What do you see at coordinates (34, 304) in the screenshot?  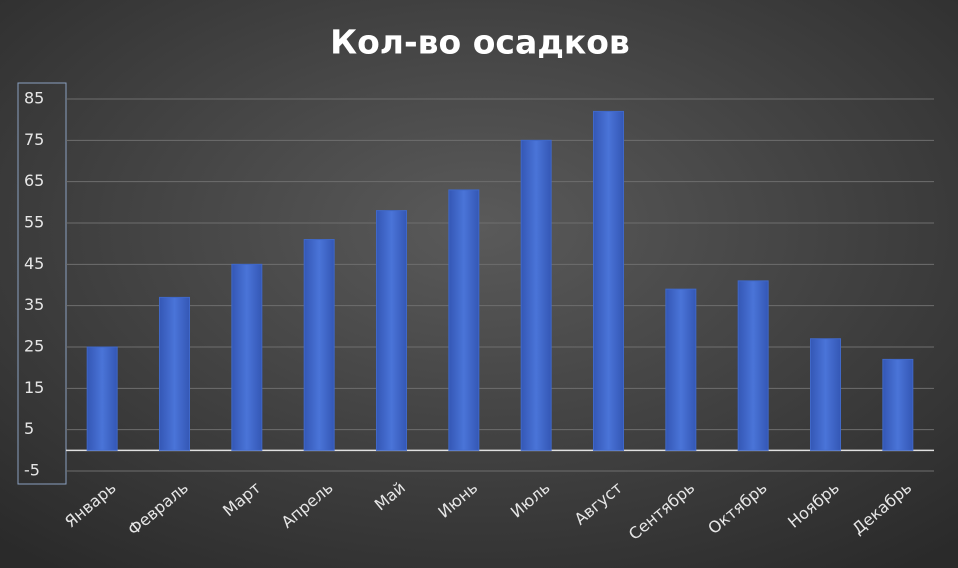 I see `y-tick-label: 35` at bounding box center [34, 304].